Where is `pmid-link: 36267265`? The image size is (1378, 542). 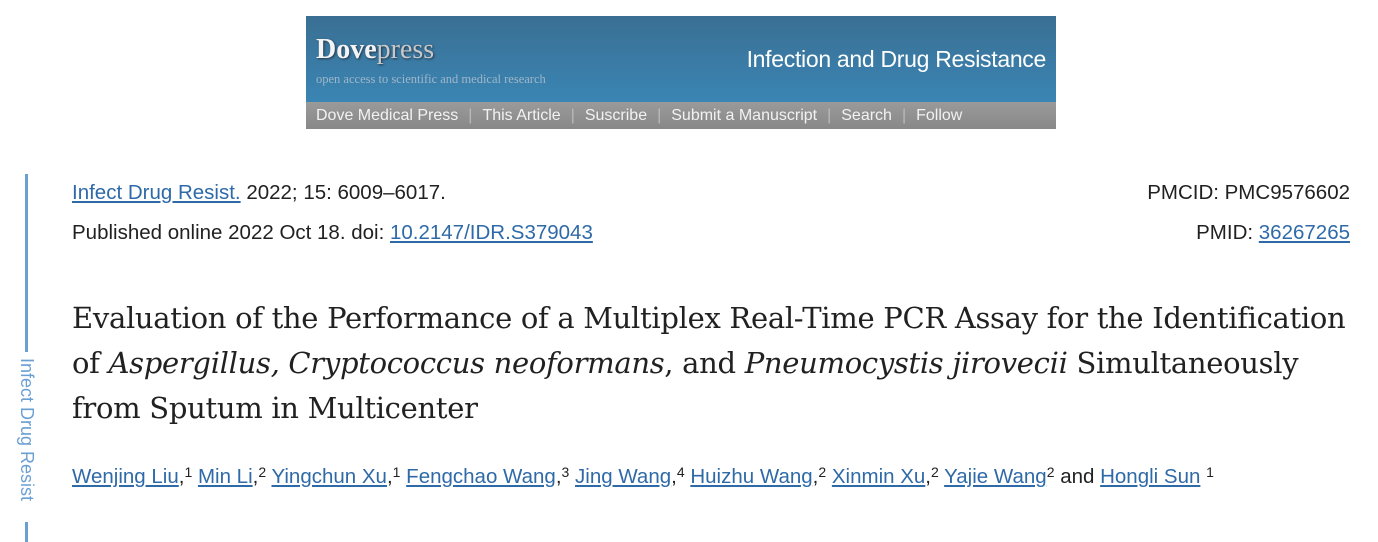 pmid-link: 36267265 is located at coordinates (1304, 232).